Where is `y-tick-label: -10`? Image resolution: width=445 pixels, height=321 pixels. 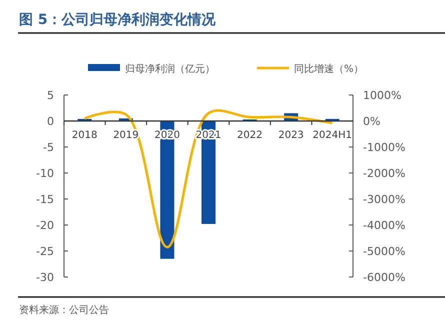 y-tick-label: -10 is located at coordinates (45, 173).